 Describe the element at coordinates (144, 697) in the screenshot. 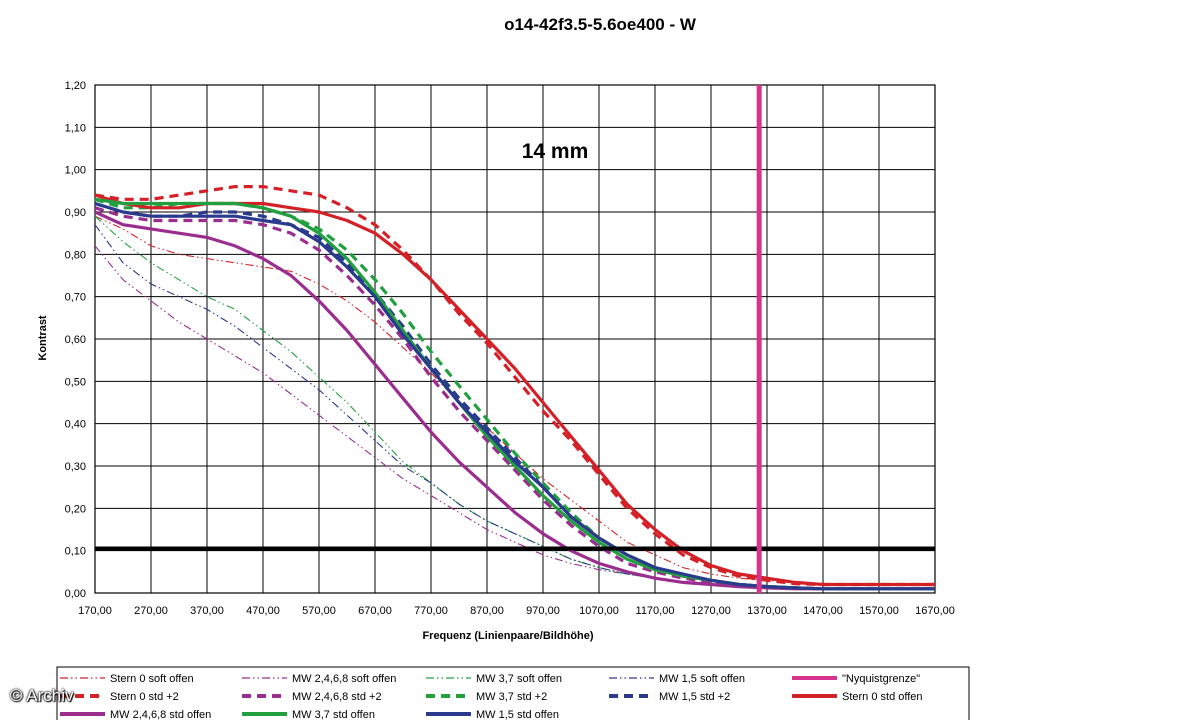

I see `legend-label-5: Stern 0 std +2` at that location.